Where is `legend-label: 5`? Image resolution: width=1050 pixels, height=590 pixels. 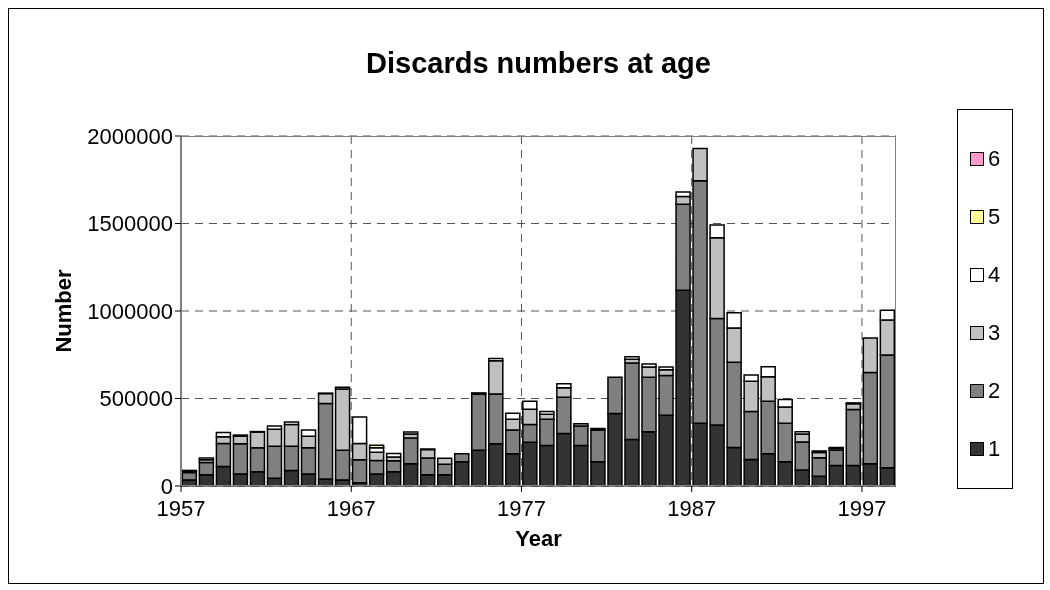
legend-label: 5 is located at coordinates (994, 217).